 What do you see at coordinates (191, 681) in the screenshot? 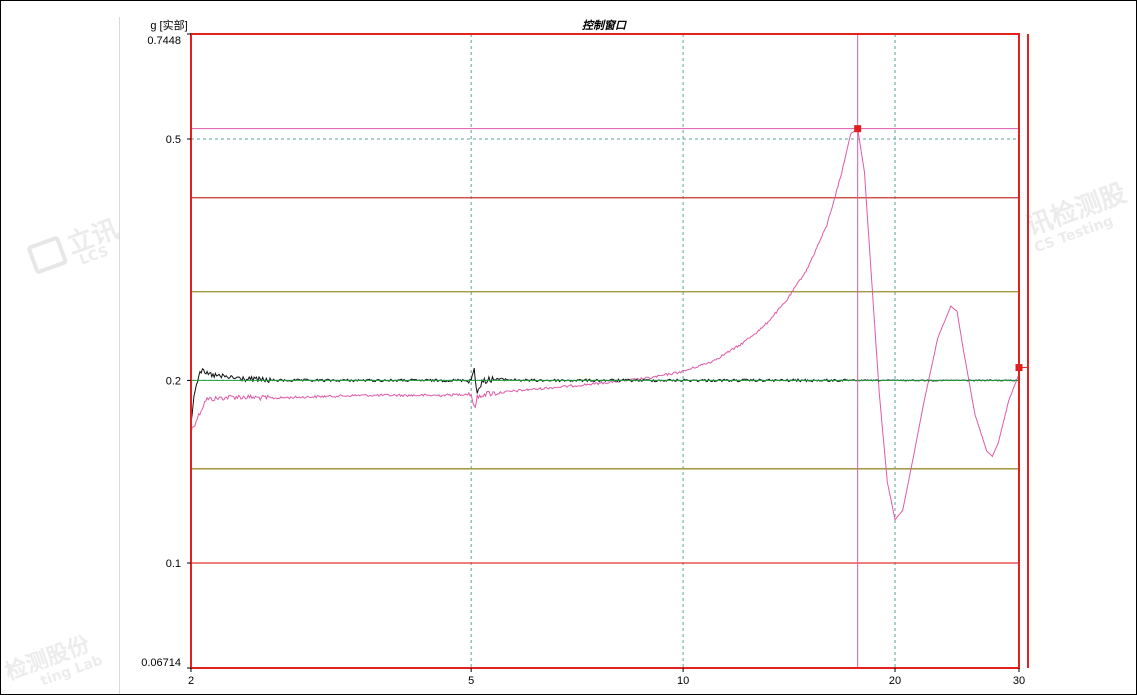
I see `x-tick-label: 2` at bounding box center [191, 681].